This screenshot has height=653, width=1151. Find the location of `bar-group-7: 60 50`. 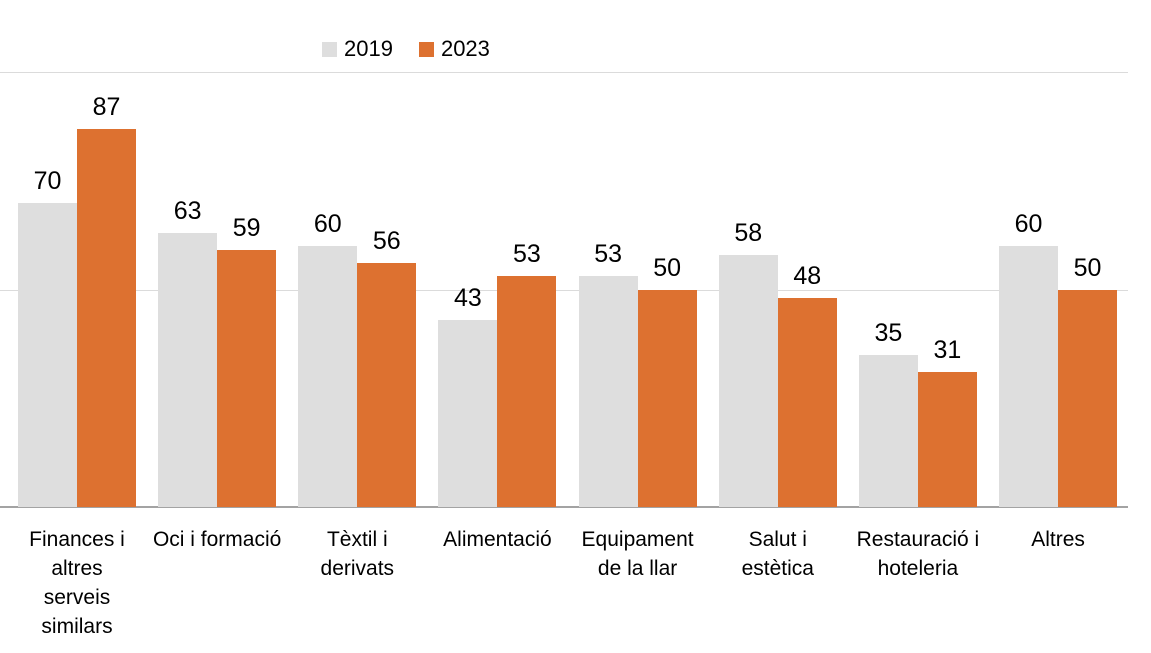

bar-group-7: 60 50 is located at coordinates (1058, 289).